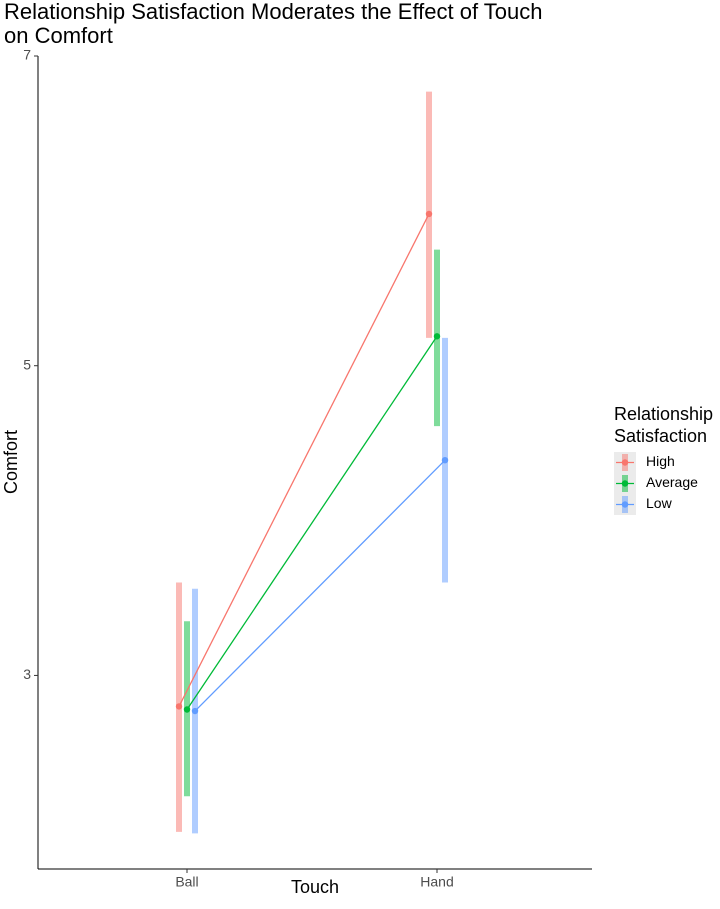 This screenshot has width=720, height=909. I want to click on series-line-average, so click(312, 522).